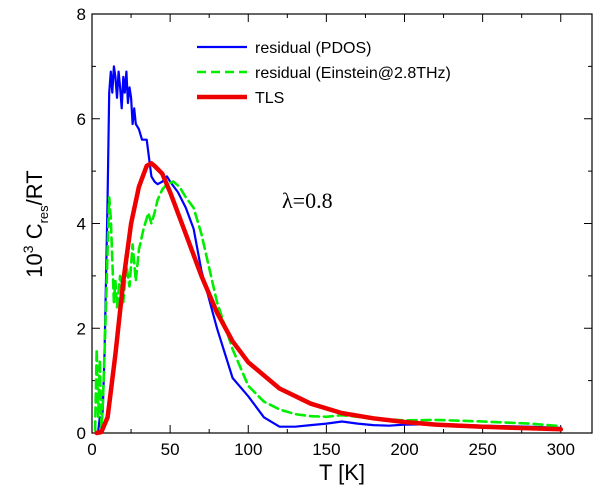 Image resolution: width=594 pixels, height=491 pixels. Describe the element at coordinates (342, 472) in the screenshot. I see `x-axis-title: T [K]` at that location.